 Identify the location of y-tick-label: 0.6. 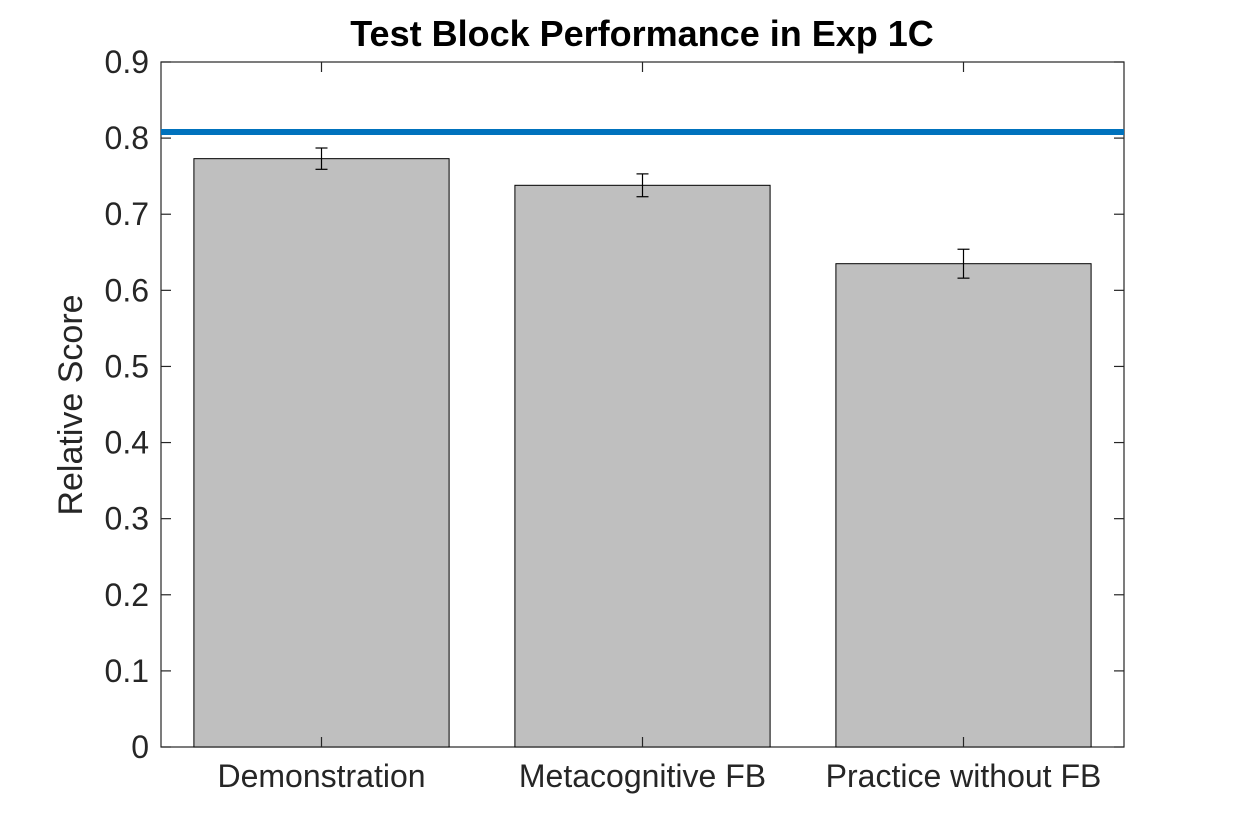
(127, 290).